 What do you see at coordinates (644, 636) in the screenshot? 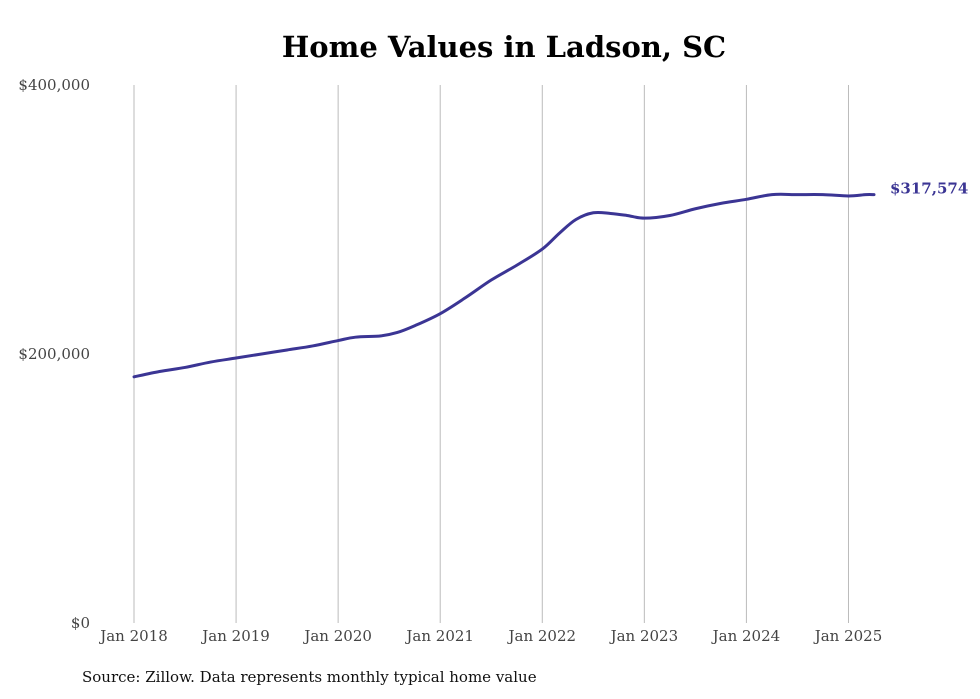
I see `x-tick-label: Jan 2023` at bounding box center [644, 636].